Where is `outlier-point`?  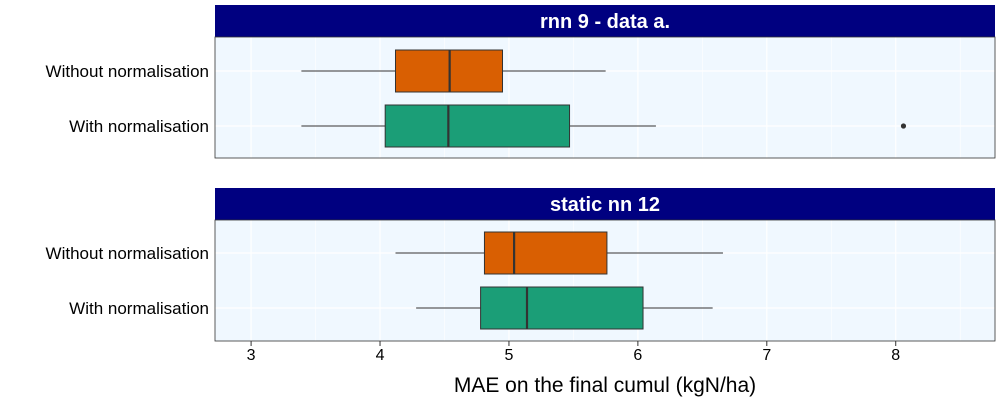 outlier-point is located at coordinates (903, 126).